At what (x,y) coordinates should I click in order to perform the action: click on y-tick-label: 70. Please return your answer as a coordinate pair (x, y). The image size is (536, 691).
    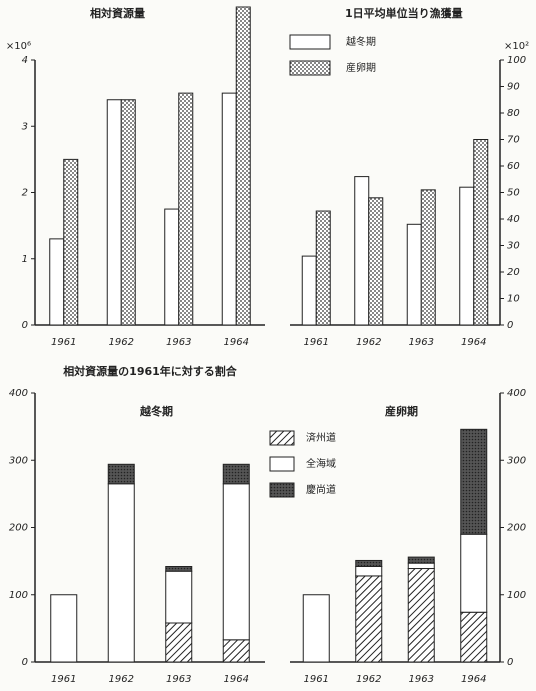
    Looking at the image, I should click on (513, 140).